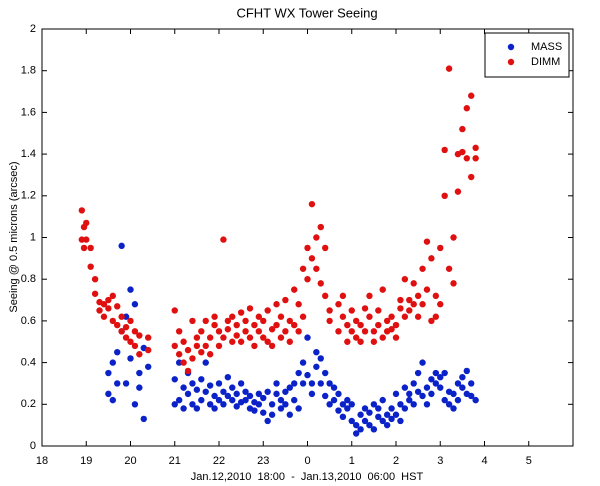  What do you see at coordinates (42, 461) in the screenshot?
I see `x-tick-label: 18` at bounding box center [42, 461].